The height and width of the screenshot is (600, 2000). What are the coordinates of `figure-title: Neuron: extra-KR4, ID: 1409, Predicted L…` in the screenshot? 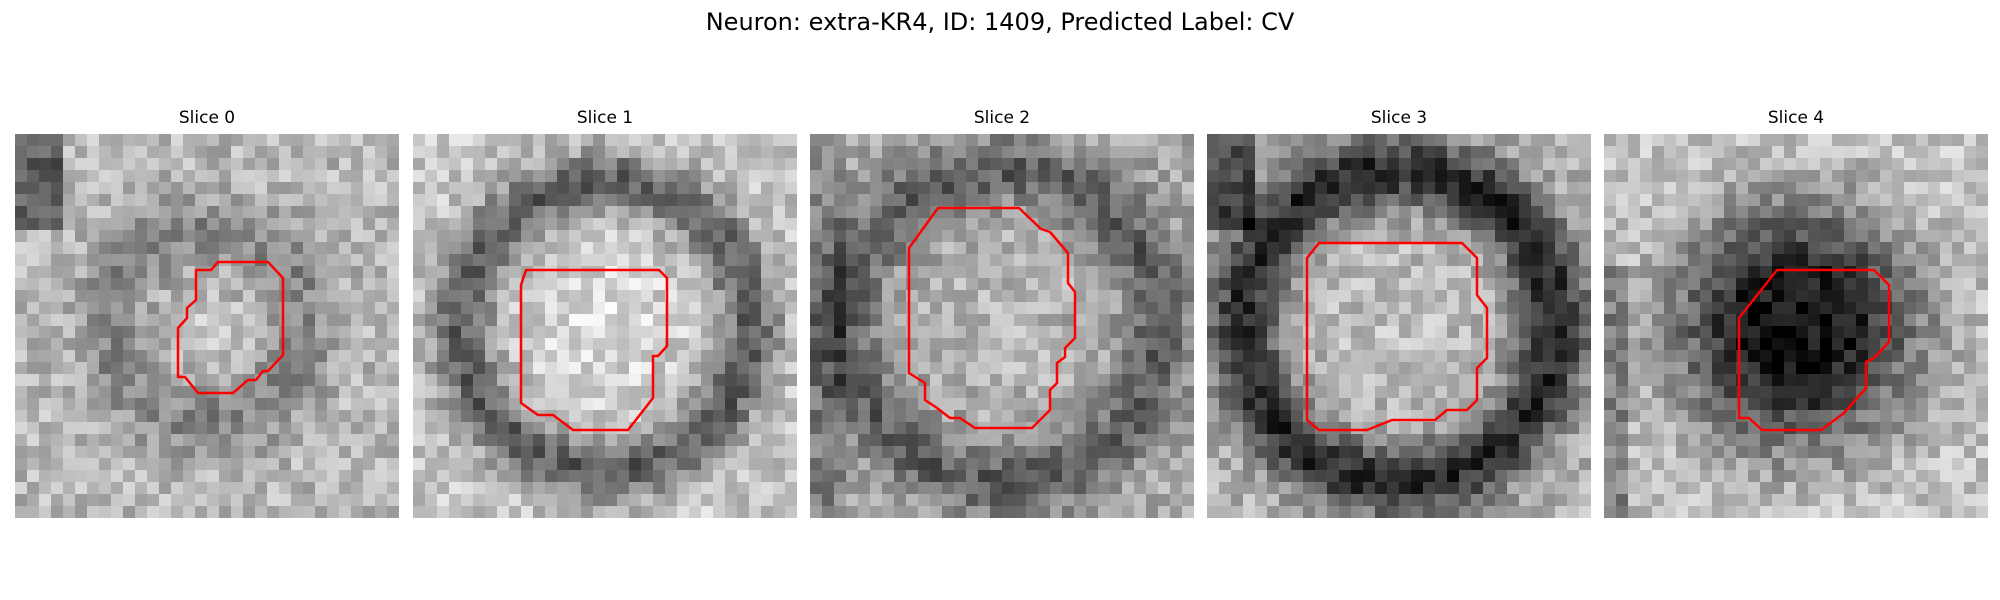 It's located at (1000, 22).